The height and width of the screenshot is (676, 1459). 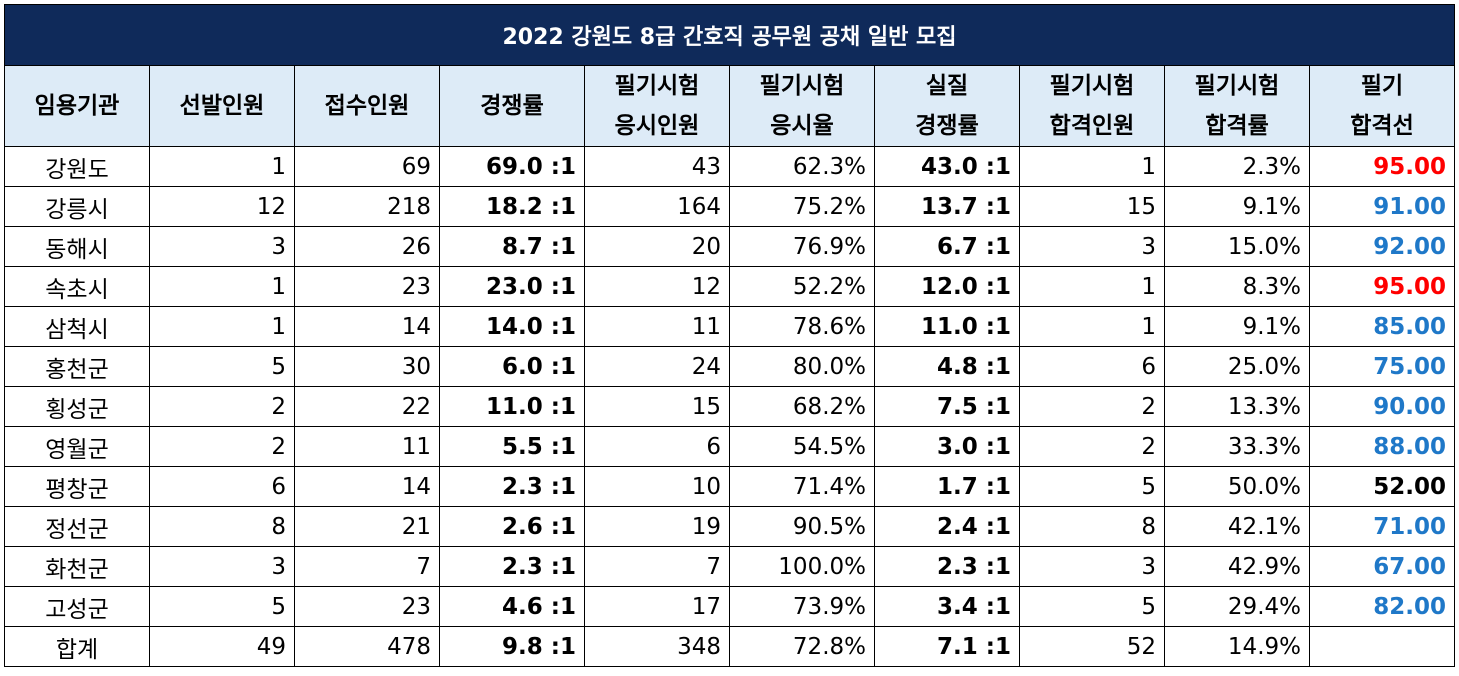 What do you see at coordinates (1237, 406) in the screenshot?
I see `exam-pass-rate-cell: 13.3%` at bounding box center [1237, 406].